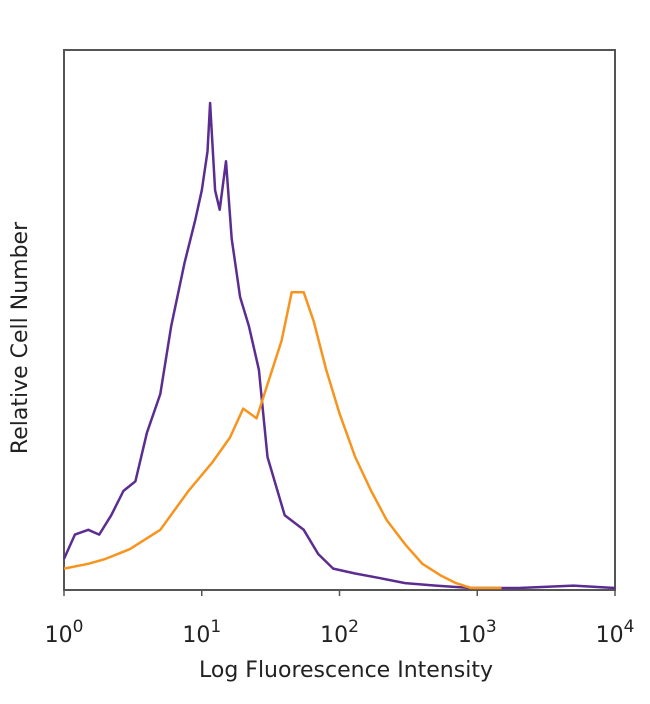 This screenshot has height=704, width=650. Describe the element at coordinates (615, 632) in the screenshot. I see `x-tick-label-4: 10⁴` at that location.